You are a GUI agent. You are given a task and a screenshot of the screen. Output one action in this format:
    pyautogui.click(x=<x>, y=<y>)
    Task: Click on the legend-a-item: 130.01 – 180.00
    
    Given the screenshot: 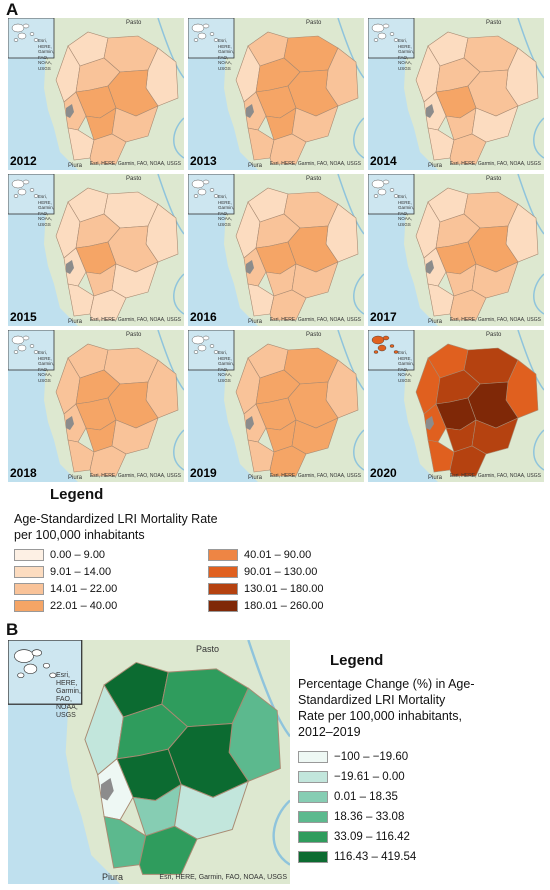 What is the action you would take?
    pyautogui.click(x=266, y=589)
    